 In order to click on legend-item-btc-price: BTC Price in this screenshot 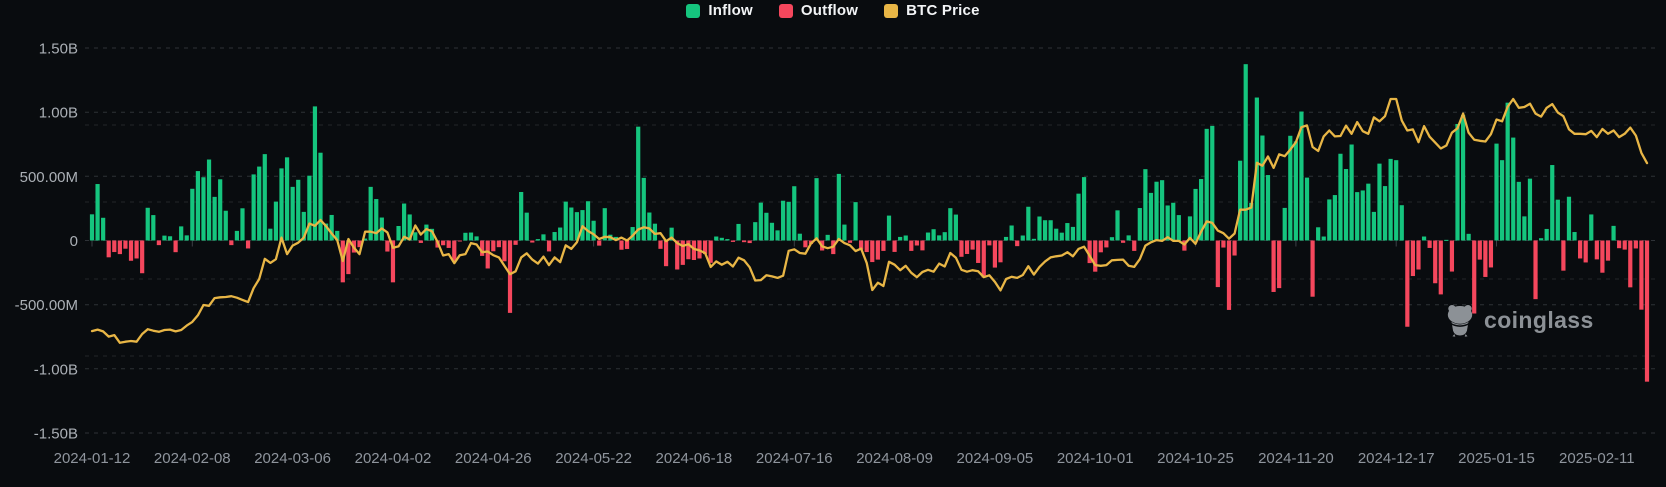, I will do `click(932, 10)`.